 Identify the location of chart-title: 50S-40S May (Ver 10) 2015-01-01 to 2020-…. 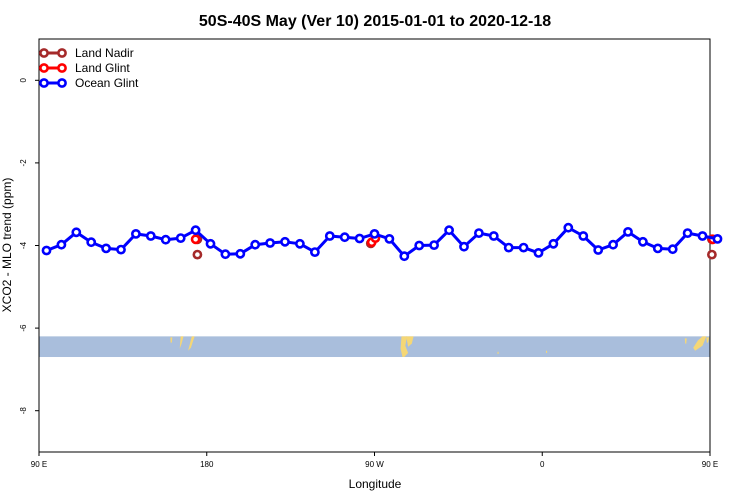
(375, 21).